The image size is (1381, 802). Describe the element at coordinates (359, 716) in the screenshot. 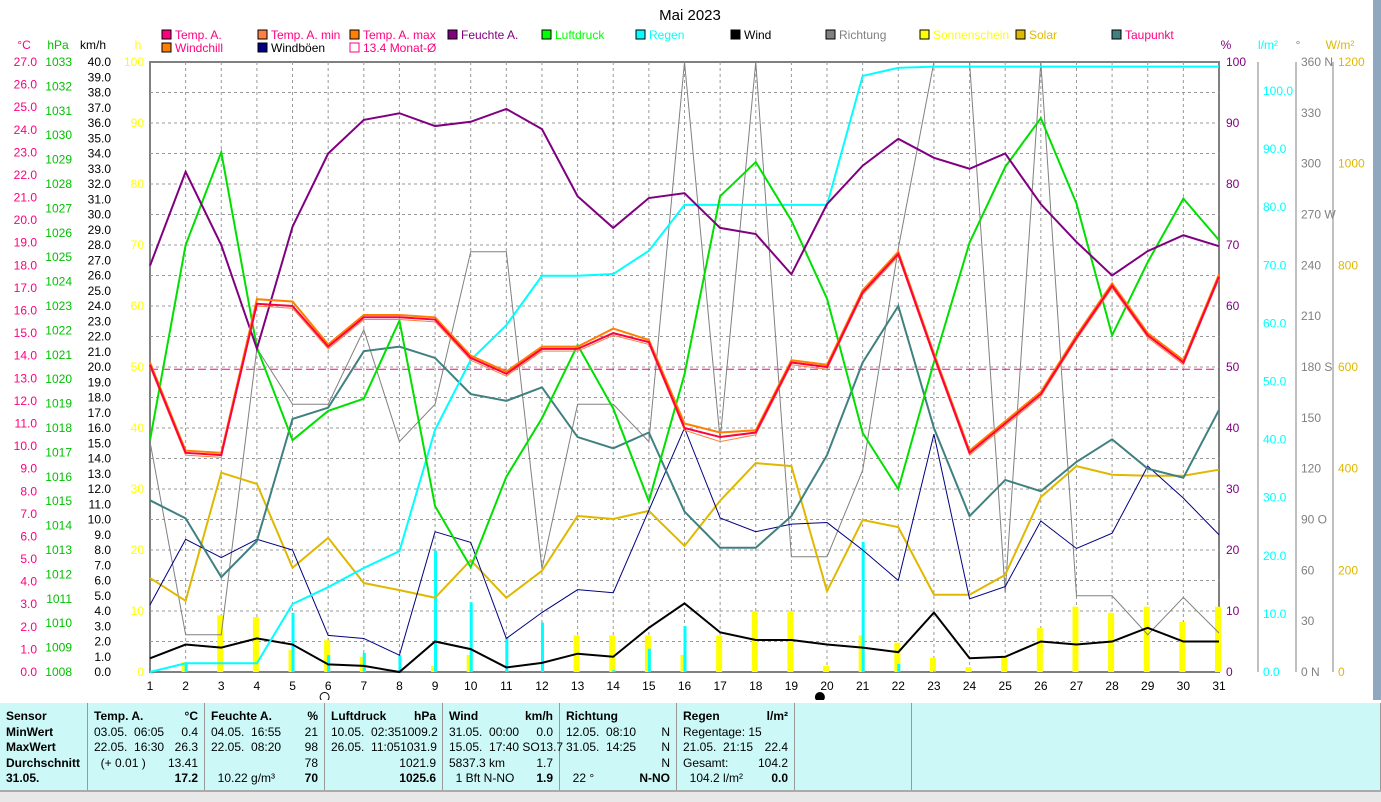

I see `table-cell: Luftdruck` at that location.